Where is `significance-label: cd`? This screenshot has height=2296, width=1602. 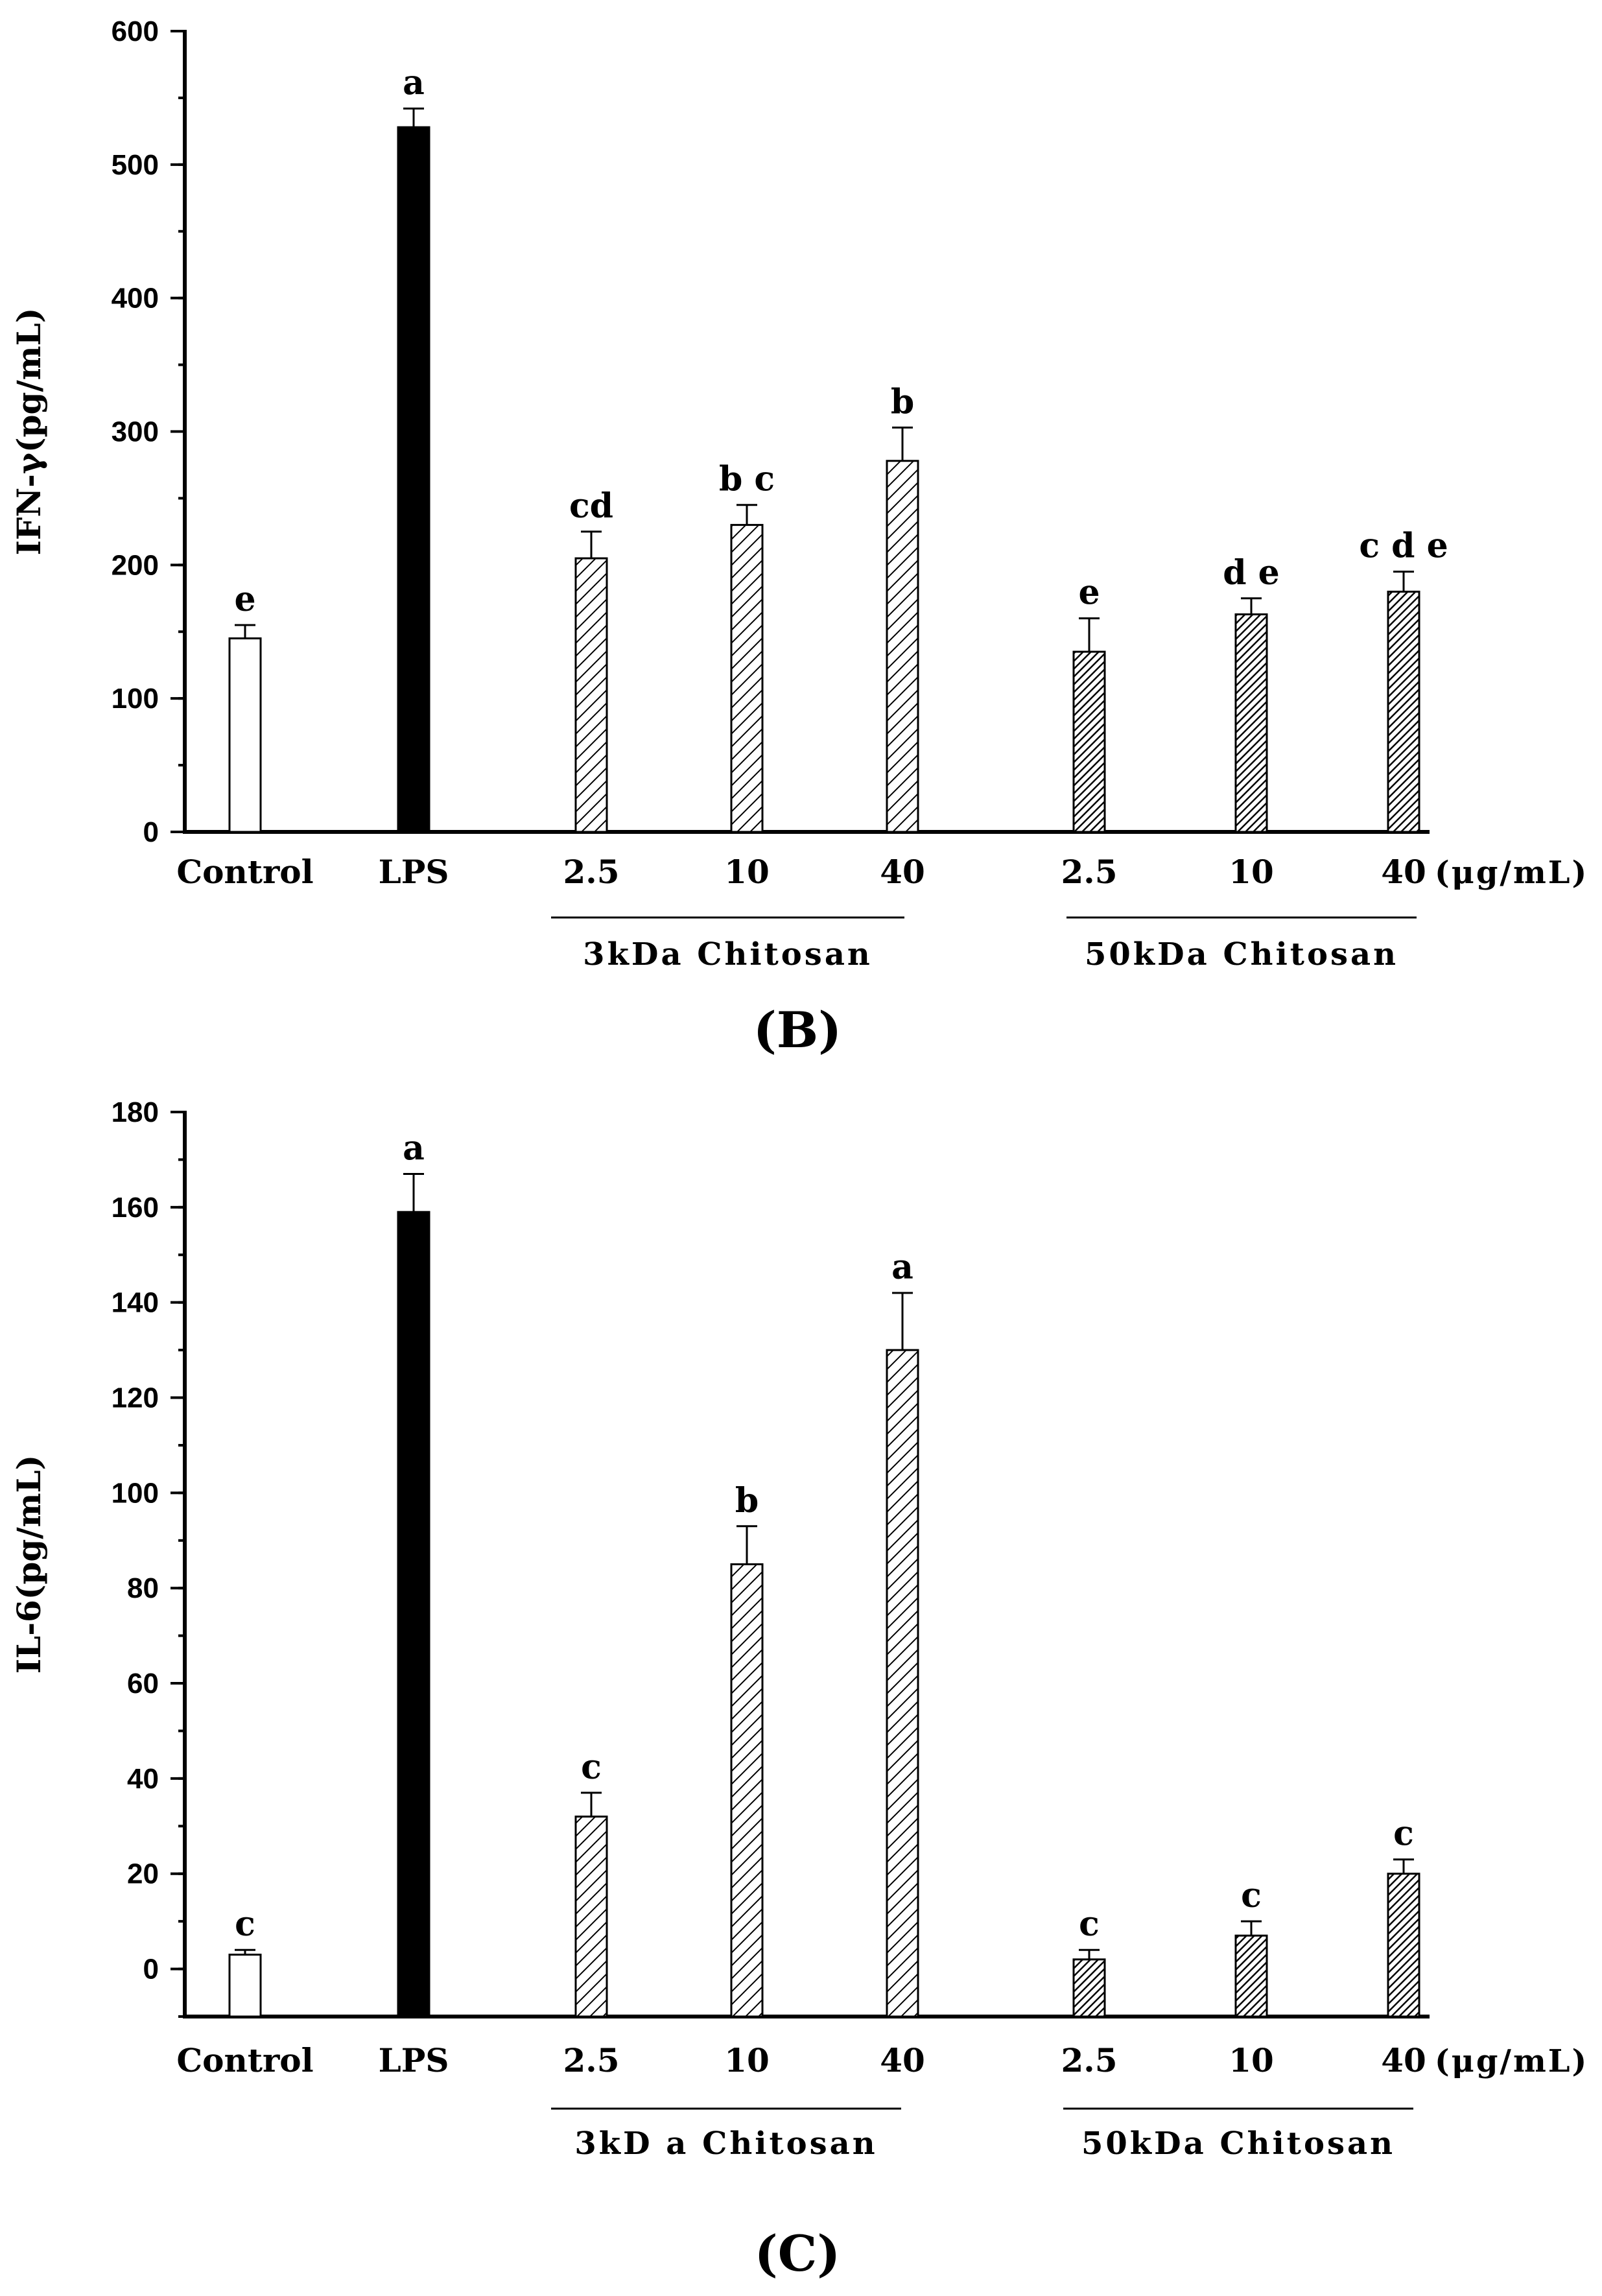
significance-label: cd is located at coordinates (591, 506).